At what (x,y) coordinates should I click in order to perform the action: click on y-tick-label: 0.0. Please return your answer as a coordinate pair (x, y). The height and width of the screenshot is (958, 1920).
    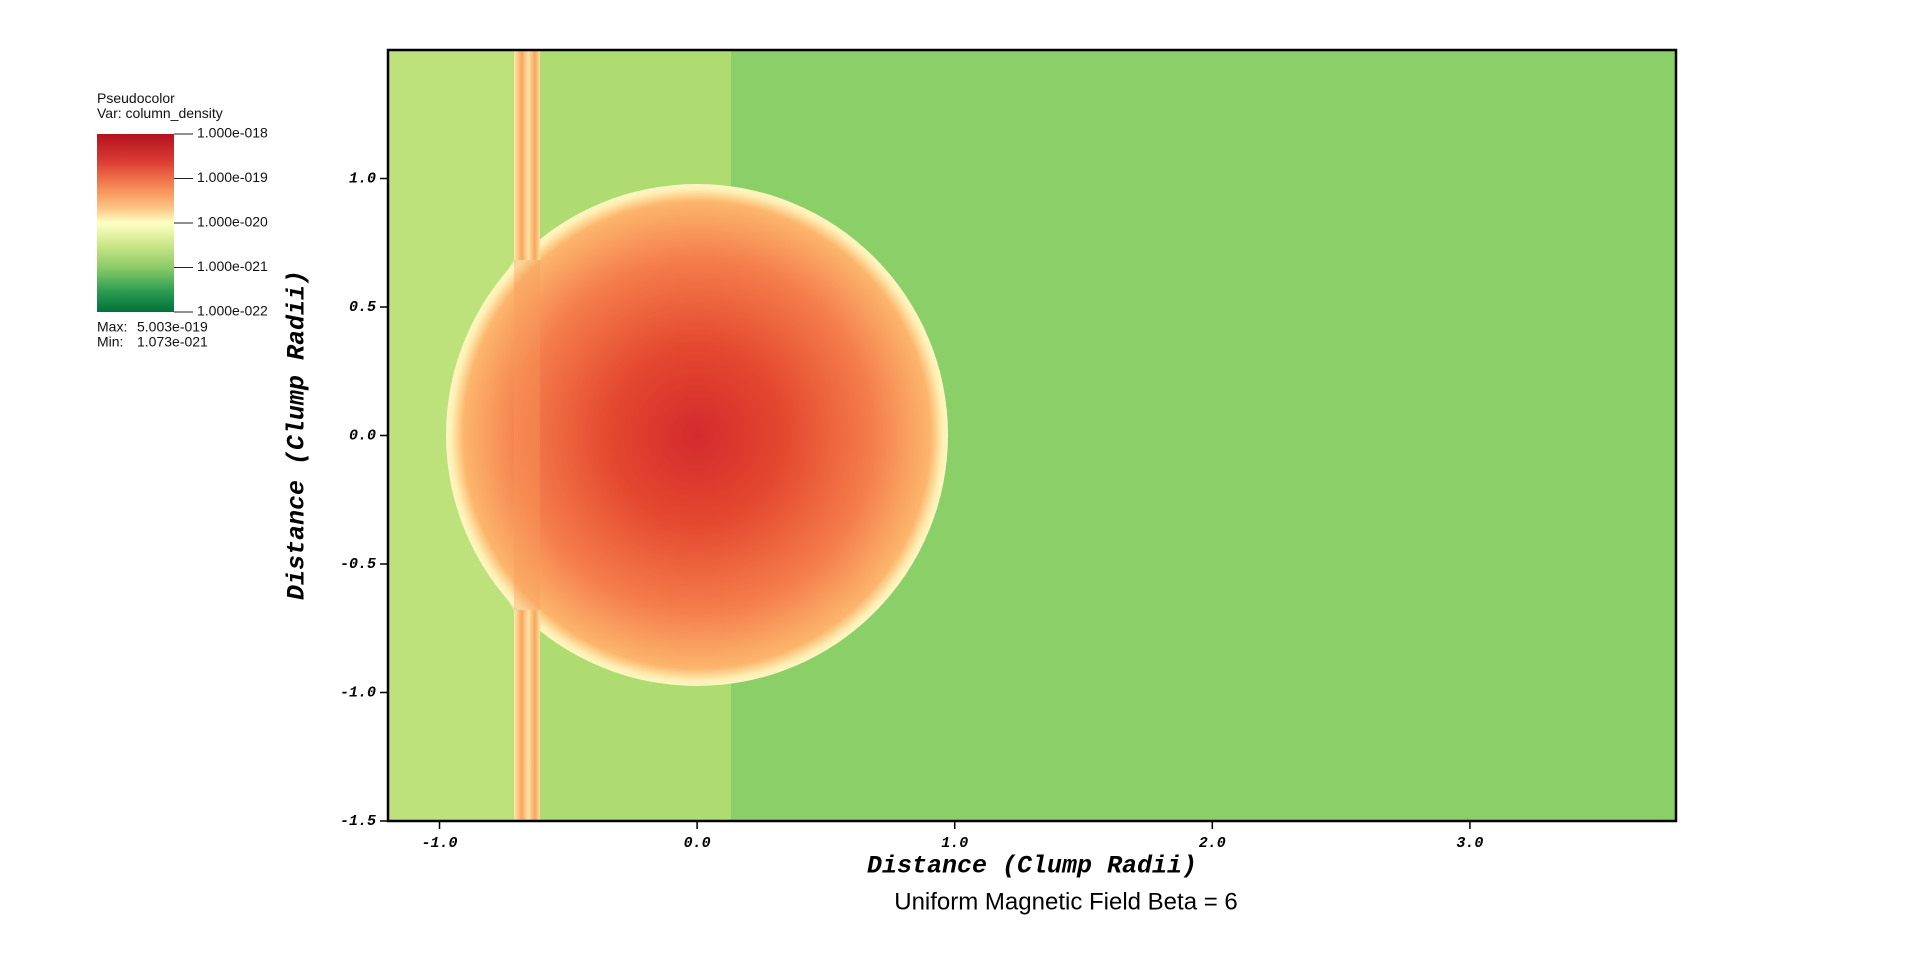
    Looking at the image, I should click on (362, 435).